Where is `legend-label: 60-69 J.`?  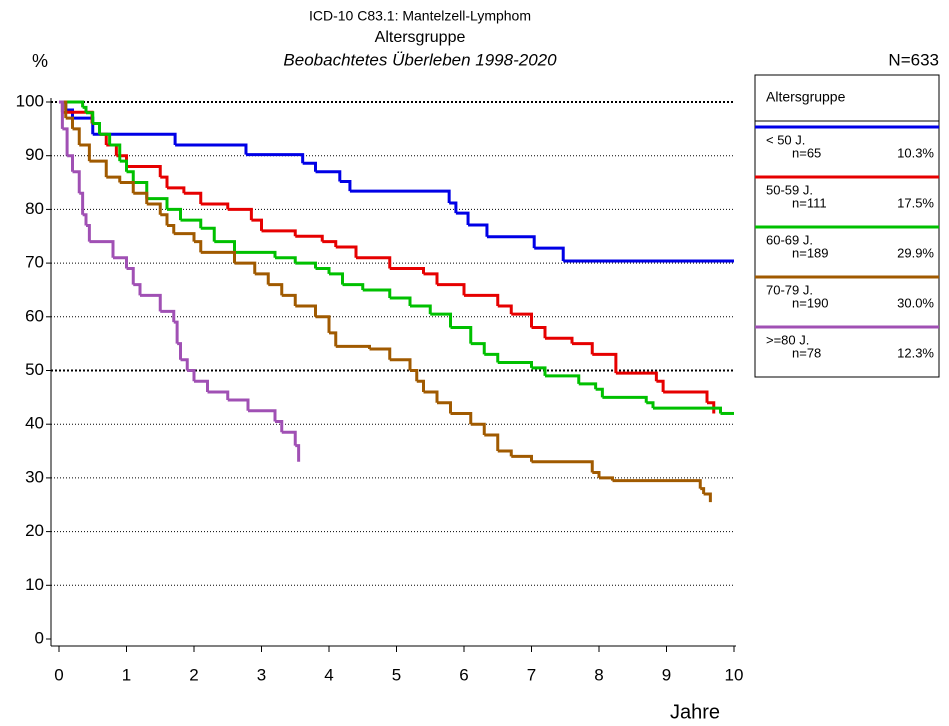 legend-label: 60-69 J. is located at coordinates (789, 239).